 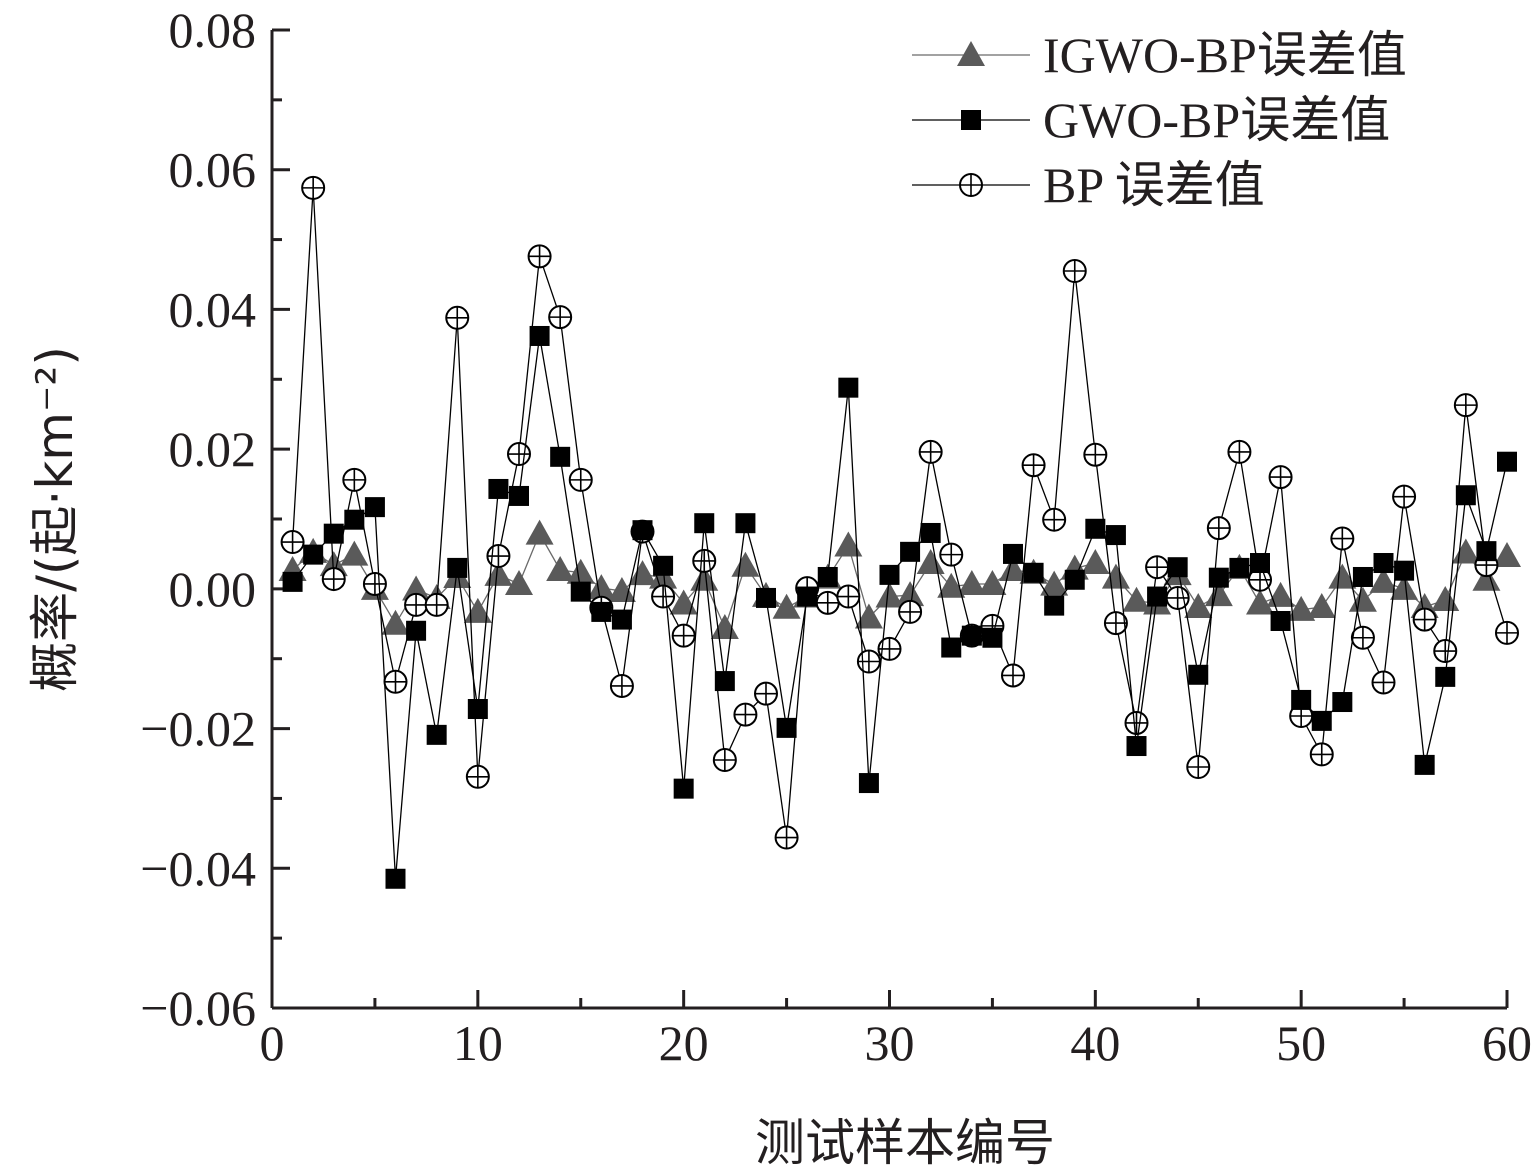 I want to click on legend-item: GWO-BP误差值, so click(x=1151, y=120).